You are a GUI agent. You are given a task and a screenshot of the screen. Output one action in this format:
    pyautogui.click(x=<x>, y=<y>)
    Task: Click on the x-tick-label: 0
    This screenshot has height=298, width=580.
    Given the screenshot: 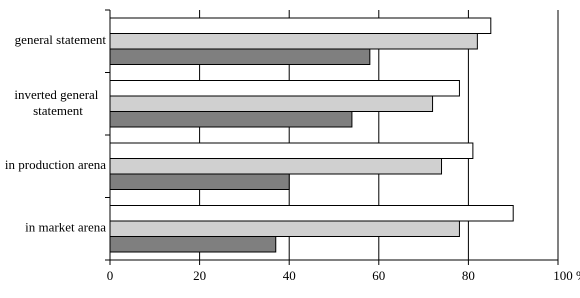 What is the action you would take?
    pyautogui.click(x=110, y=275)
    